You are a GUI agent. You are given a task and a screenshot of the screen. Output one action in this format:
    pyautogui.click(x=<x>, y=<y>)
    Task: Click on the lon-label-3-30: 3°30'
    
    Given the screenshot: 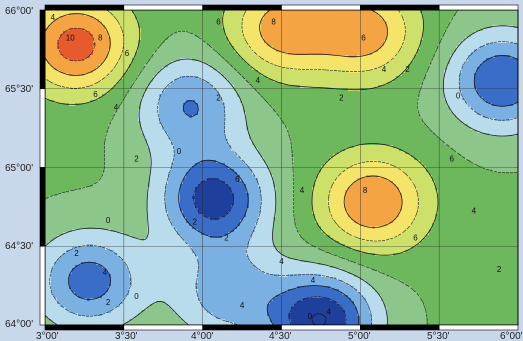 What is the action you would take?
    pyautogui.click(x=126, y=336)
    